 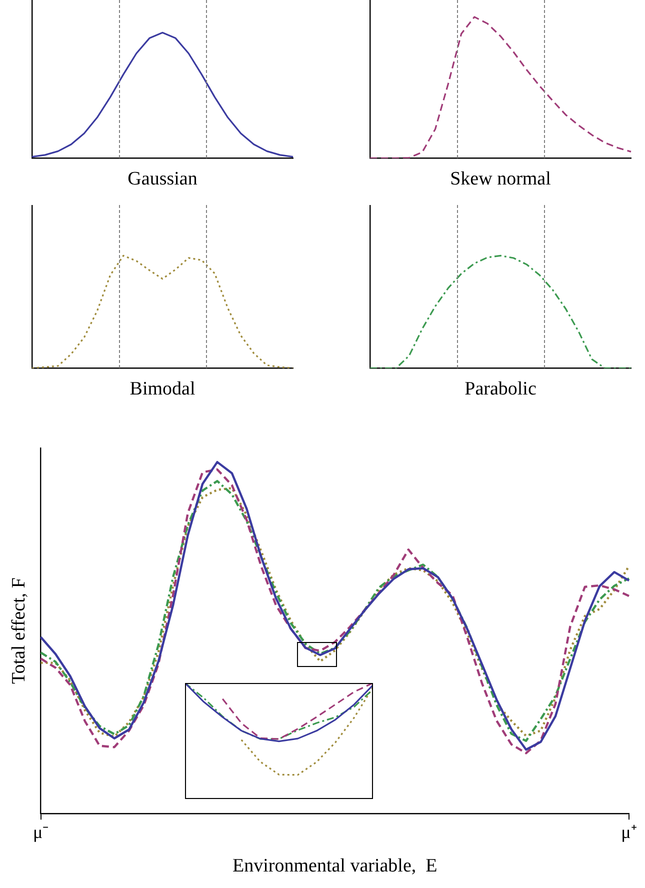 What do you see at coordinates (163, 179) in the screenshot?
I see `x-axis-title: Gaussian` at bounding box center [163, 179].